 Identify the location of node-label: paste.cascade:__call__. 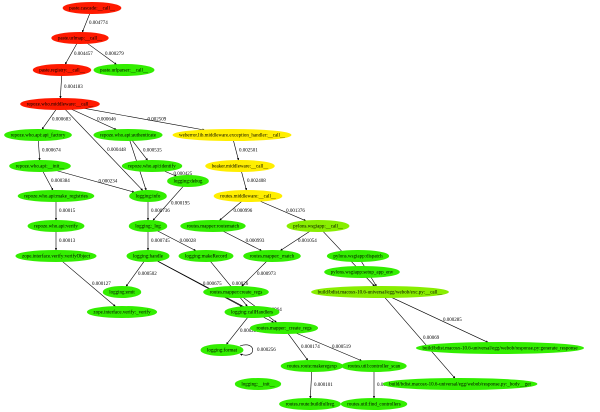
(92, 8).